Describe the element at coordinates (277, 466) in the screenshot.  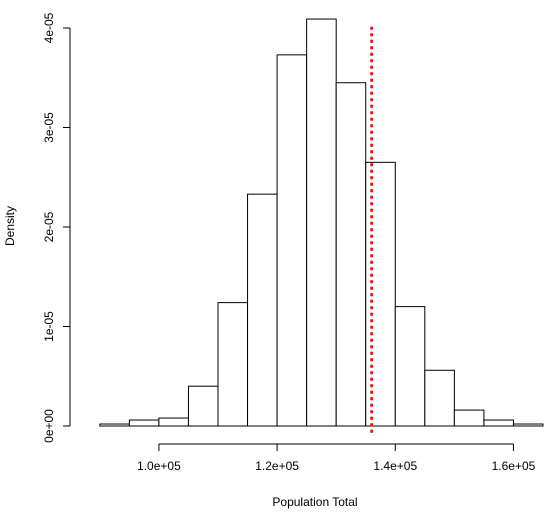
I see `x-tick-label: 1.2e+05` at that location.